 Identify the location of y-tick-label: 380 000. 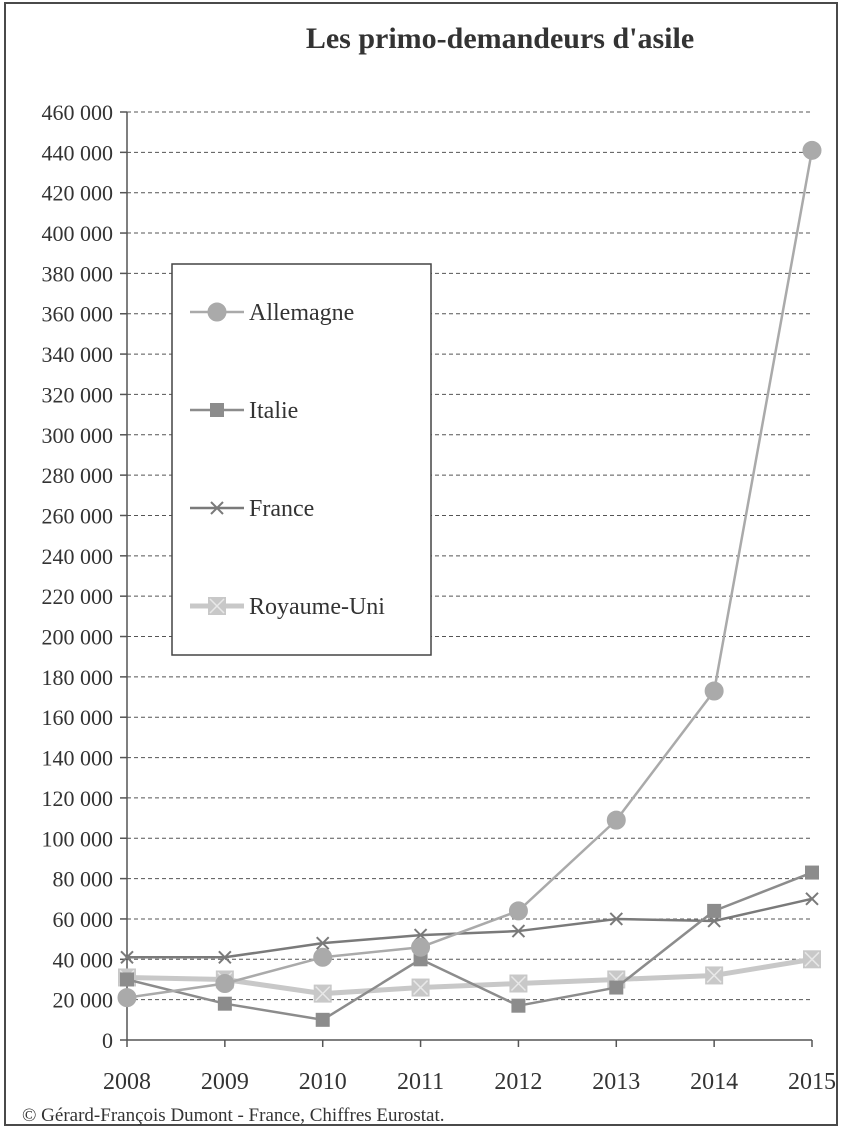
(78, 273).